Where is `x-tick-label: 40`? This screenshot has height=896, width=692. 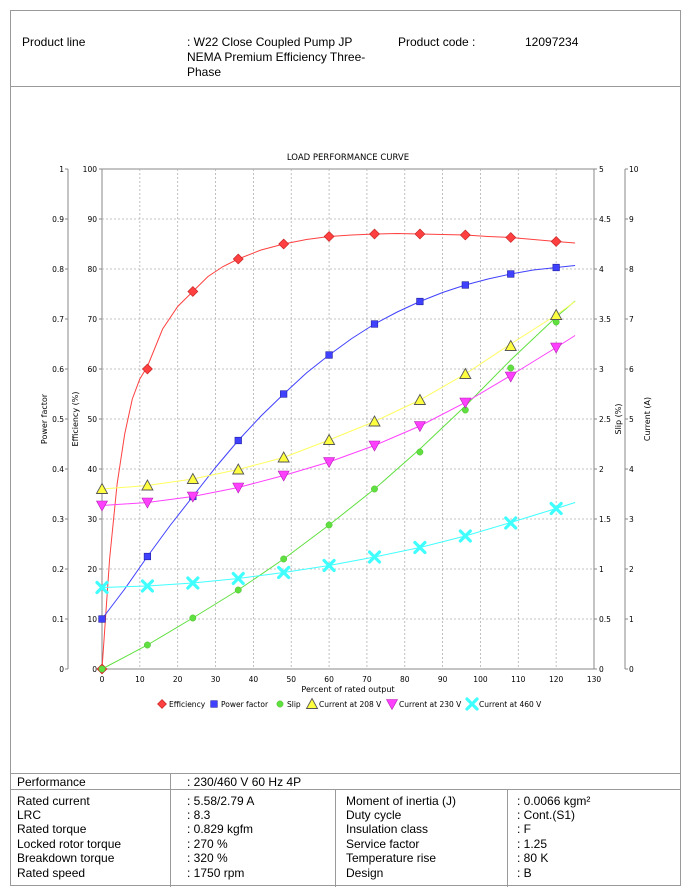 x-tick-label: 40 is located at coordinates (254, 679).